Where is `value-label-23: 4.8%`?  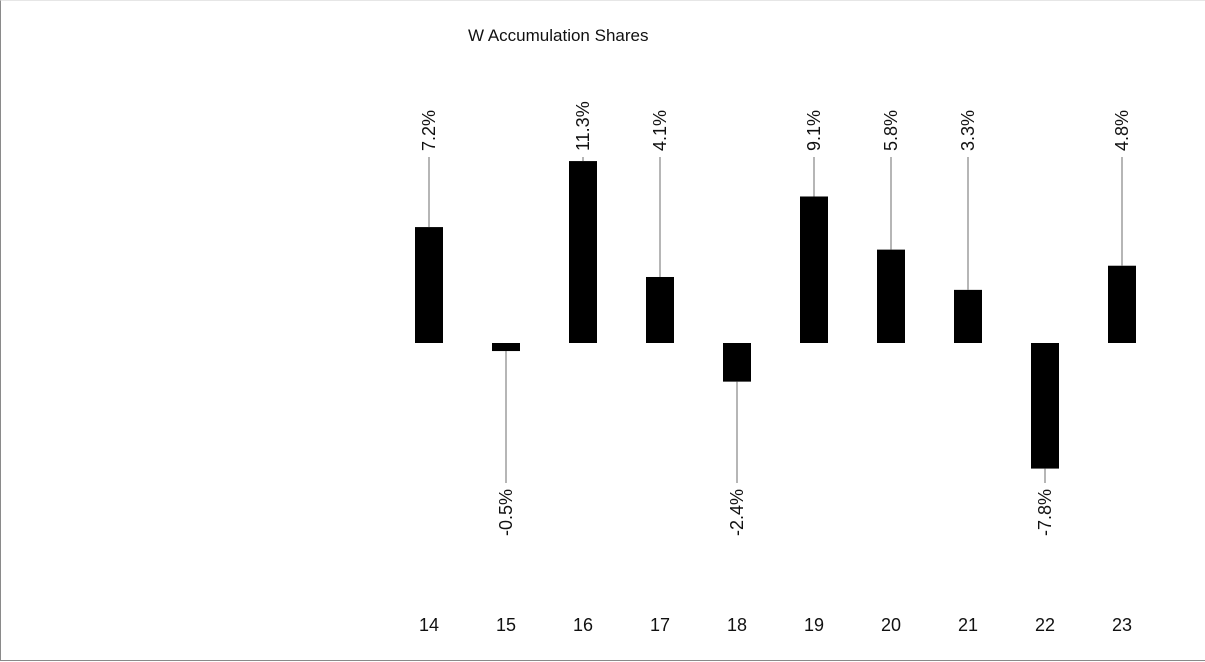 value-label-23: 4.8% is located at coordinates (1122, 130).